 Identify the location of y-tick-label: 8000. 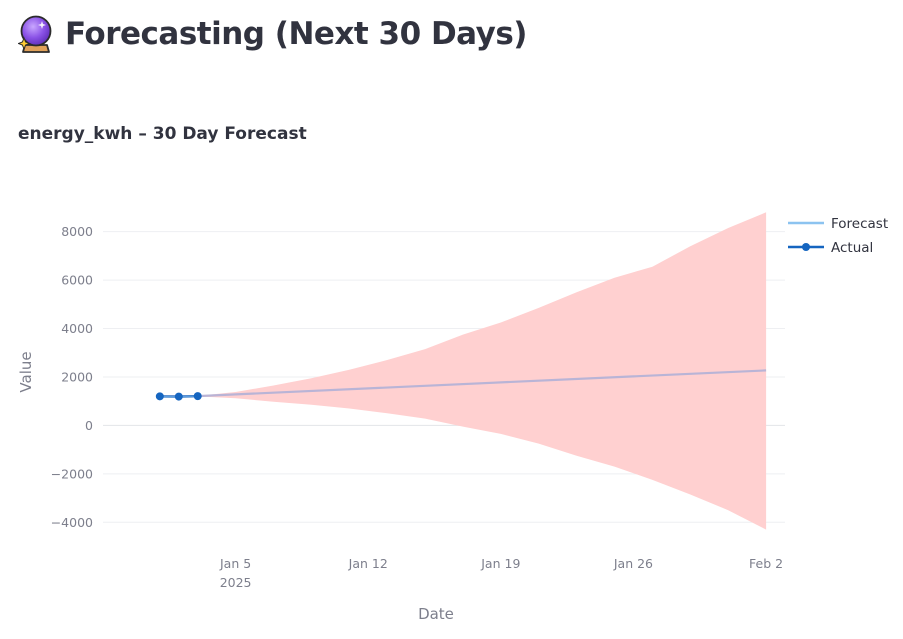
(77, 231).